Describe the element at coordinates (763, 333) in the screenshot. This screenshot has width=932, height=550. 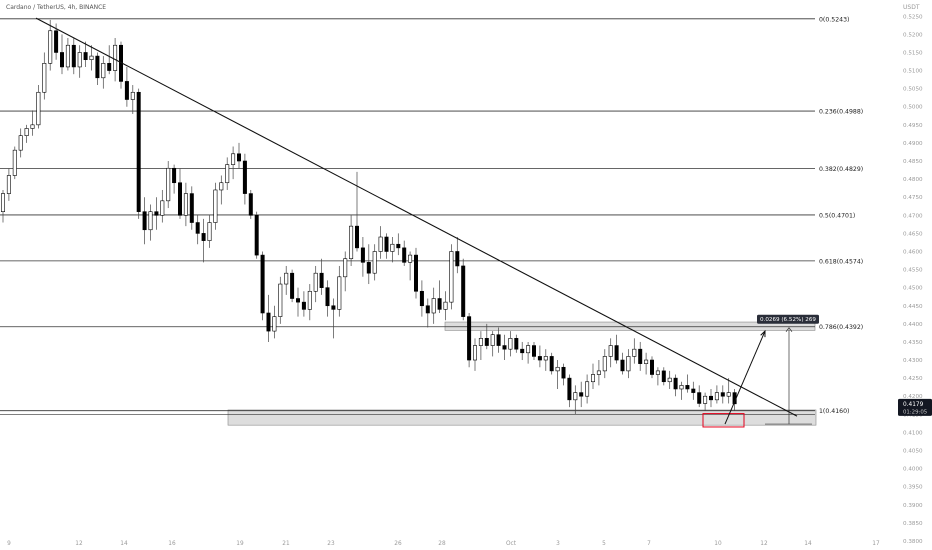
I see `projection-arrow-head` at that location.